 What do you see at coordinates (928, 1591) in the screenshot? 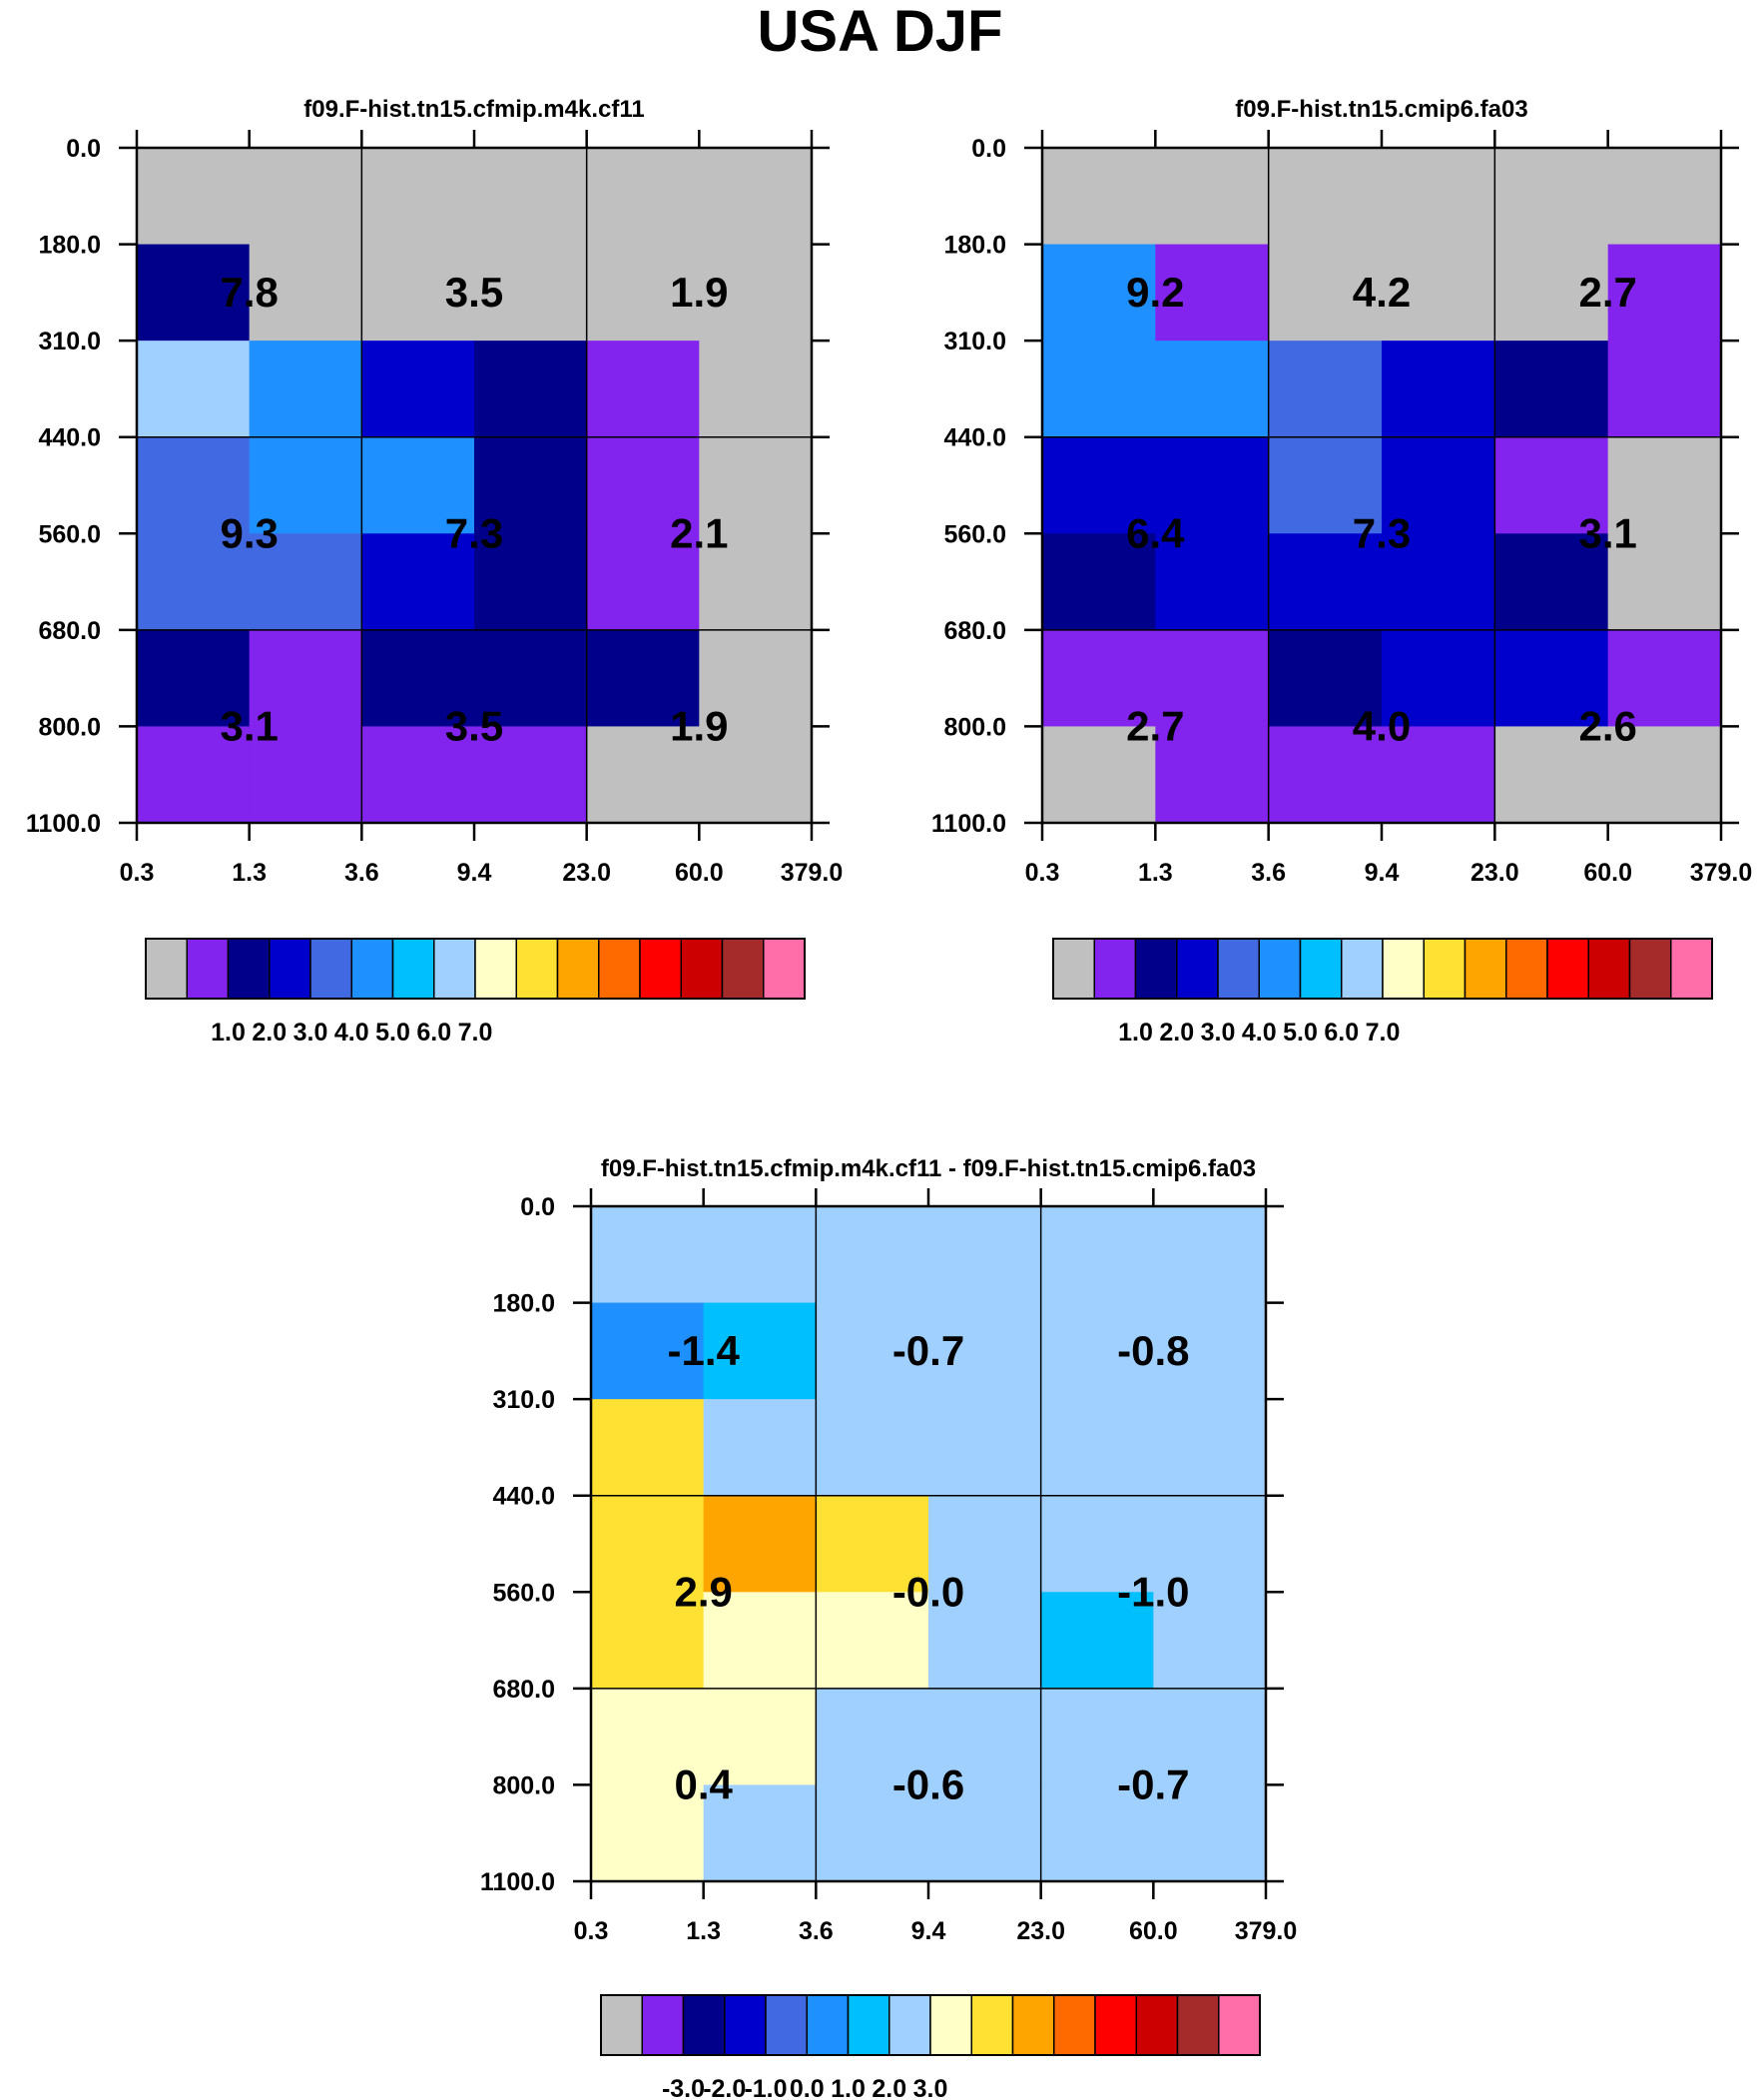
I see `box-value: -0.0` at bounding box center [928, 1591].